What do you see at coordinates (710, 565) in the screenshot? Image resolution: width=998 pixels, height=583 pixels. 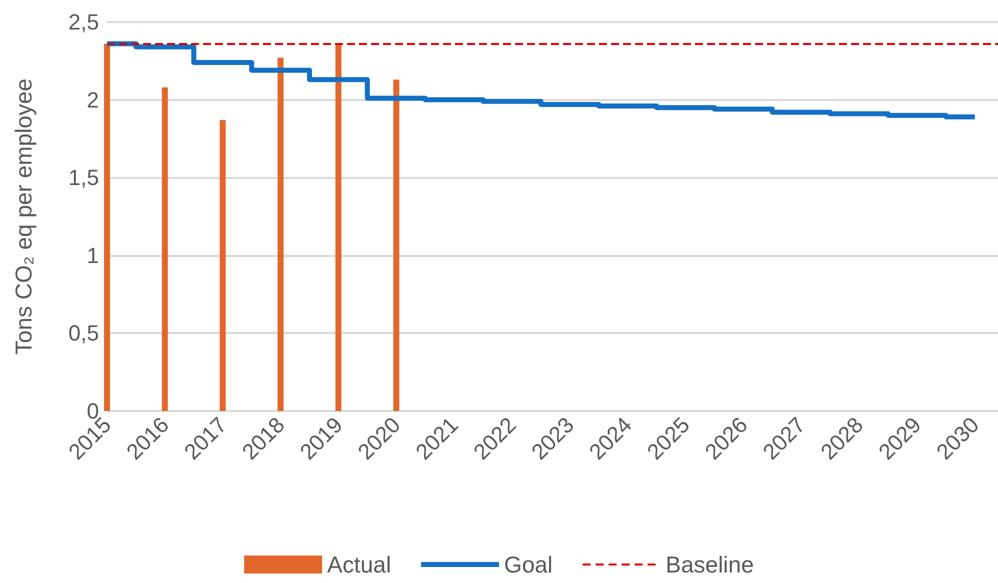 I see `legend-label: Baseline` at bounding box center [710, 565].